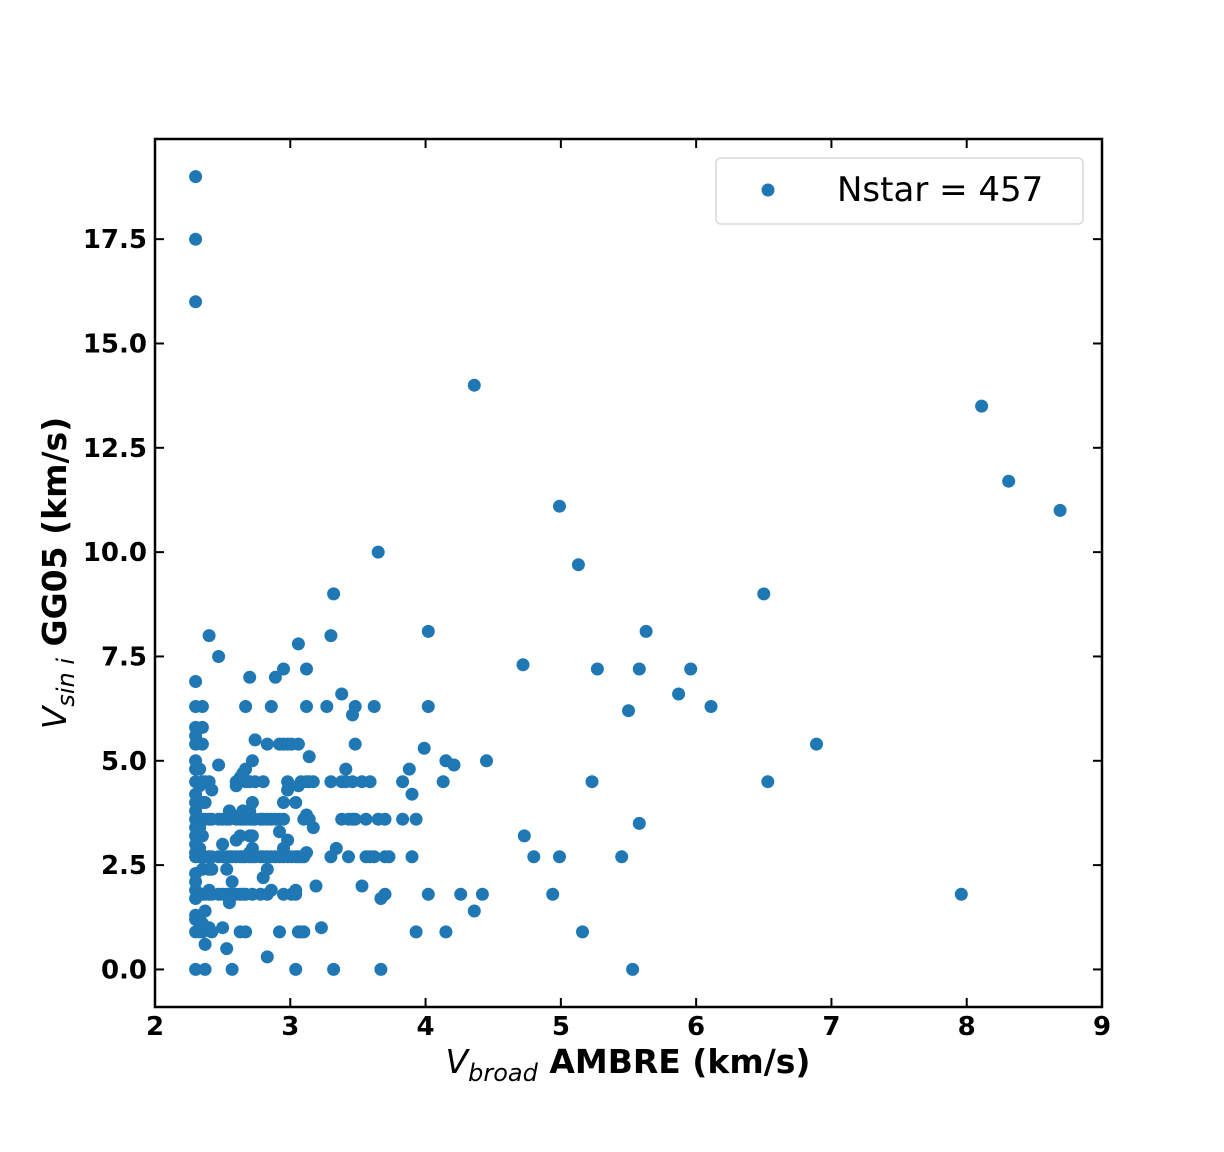  What do you see at coordinates (899, 191) in the screenshot?
I see `legend: Nstar = 457` at bounding box center [899, 191].